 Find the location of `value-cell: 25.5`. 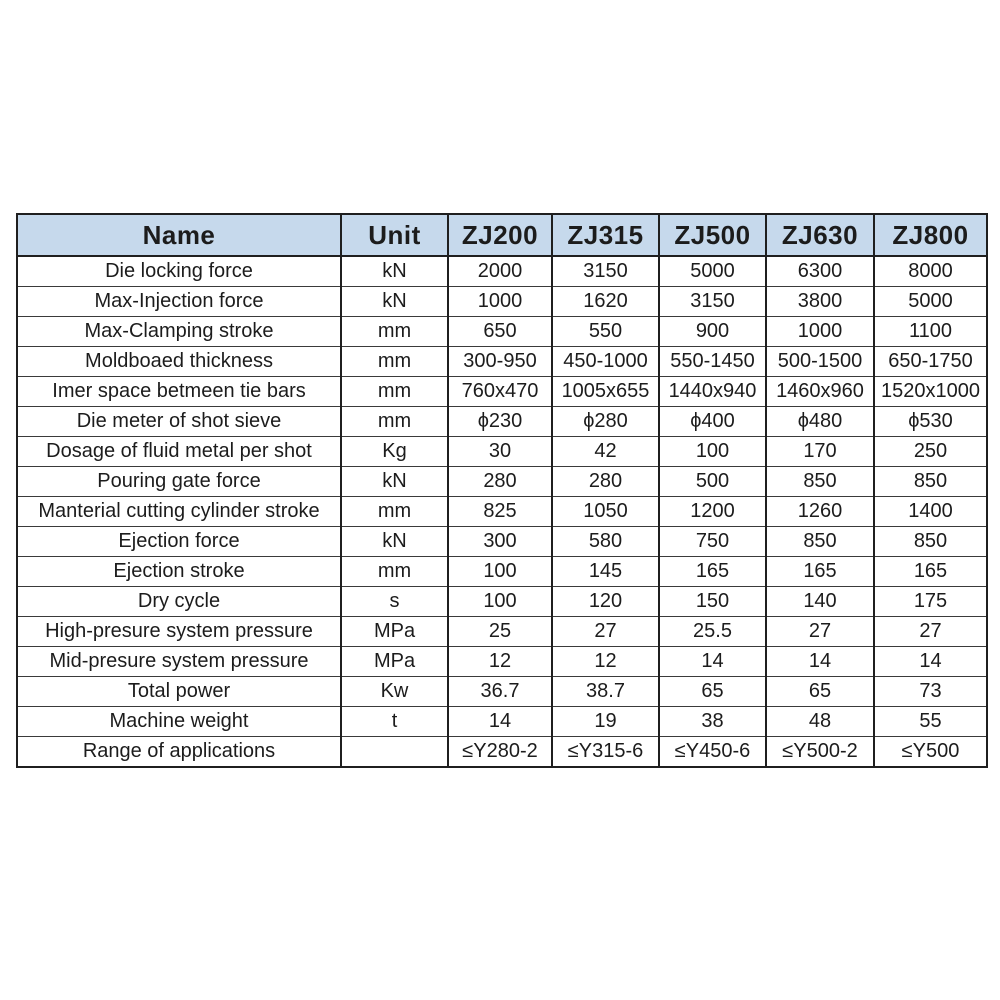

value-cell: 25.5 is located at coordinates (712, 631).